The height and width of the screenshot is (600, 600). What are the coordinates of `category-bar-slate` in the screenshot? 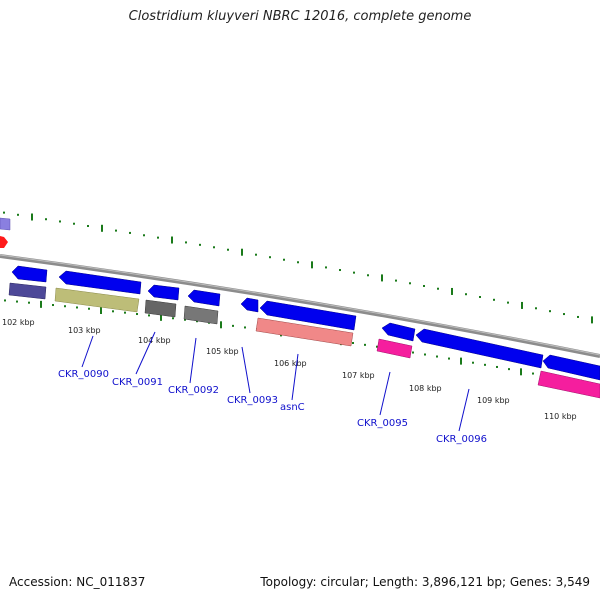 It's located at (27, 291).